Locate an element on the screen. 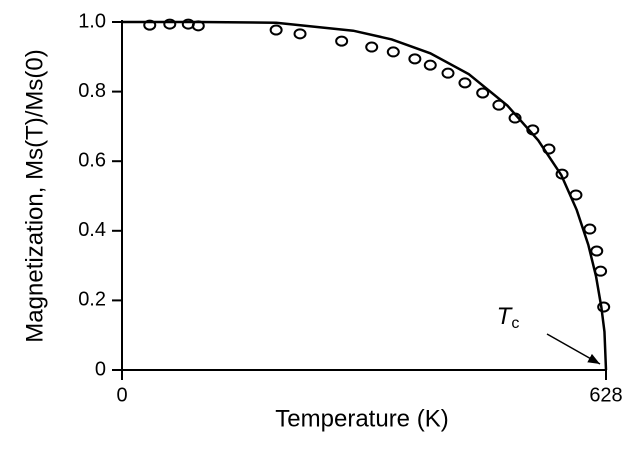  tc-symbol: T is located at coordinates (505, 316).